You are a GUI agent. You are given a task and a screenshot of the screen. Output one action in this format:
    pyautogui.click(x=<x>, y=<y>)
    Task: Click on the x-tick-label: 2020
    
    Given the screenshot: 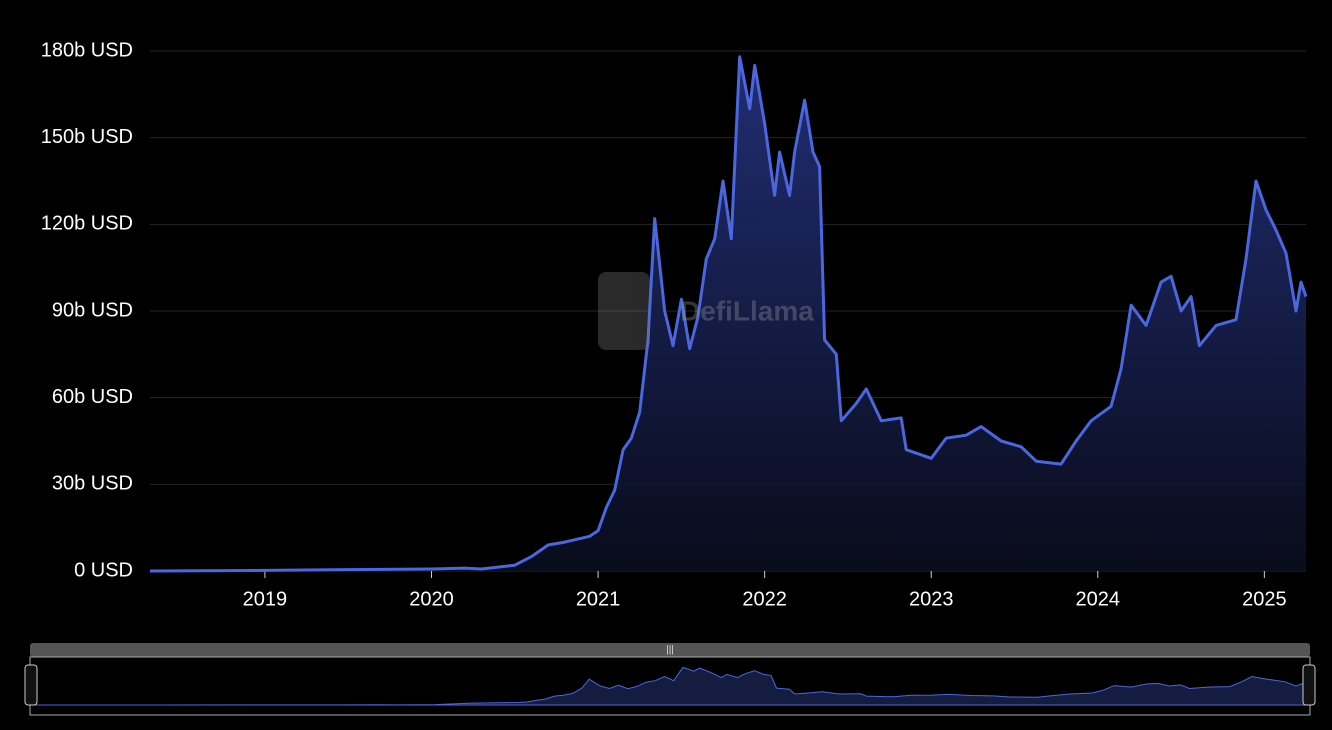 What is the action you would take?
    pyautogui.click(x=431, y=599)
    